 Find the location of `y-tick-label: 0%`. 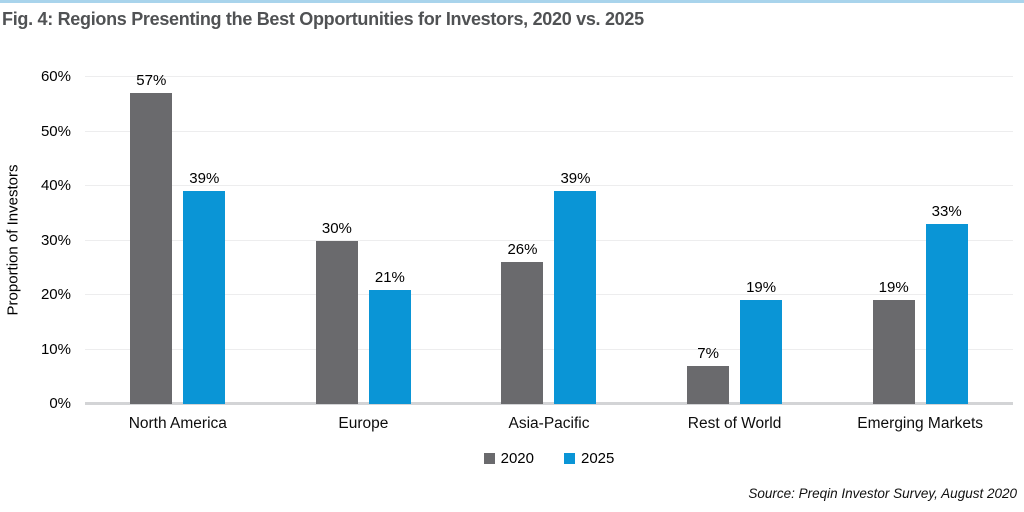

y-tick-label: 0% is located at coordinates (60, 403).